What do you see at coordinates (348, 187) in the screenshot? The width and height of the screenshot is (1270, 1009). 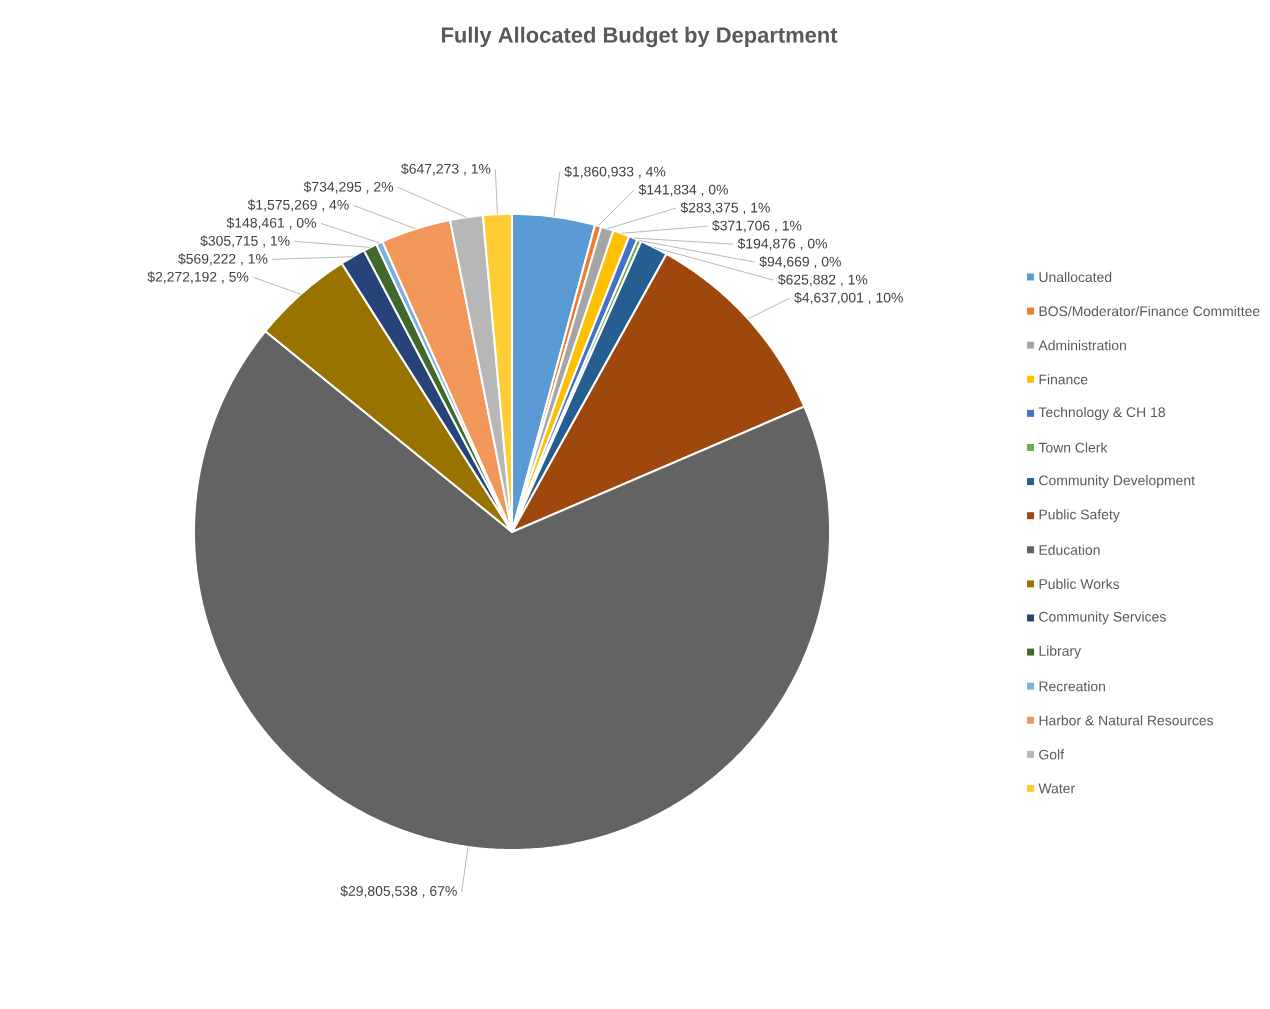 I see `data-label: $734,295 , 2%` at bounding box center [348, 187].